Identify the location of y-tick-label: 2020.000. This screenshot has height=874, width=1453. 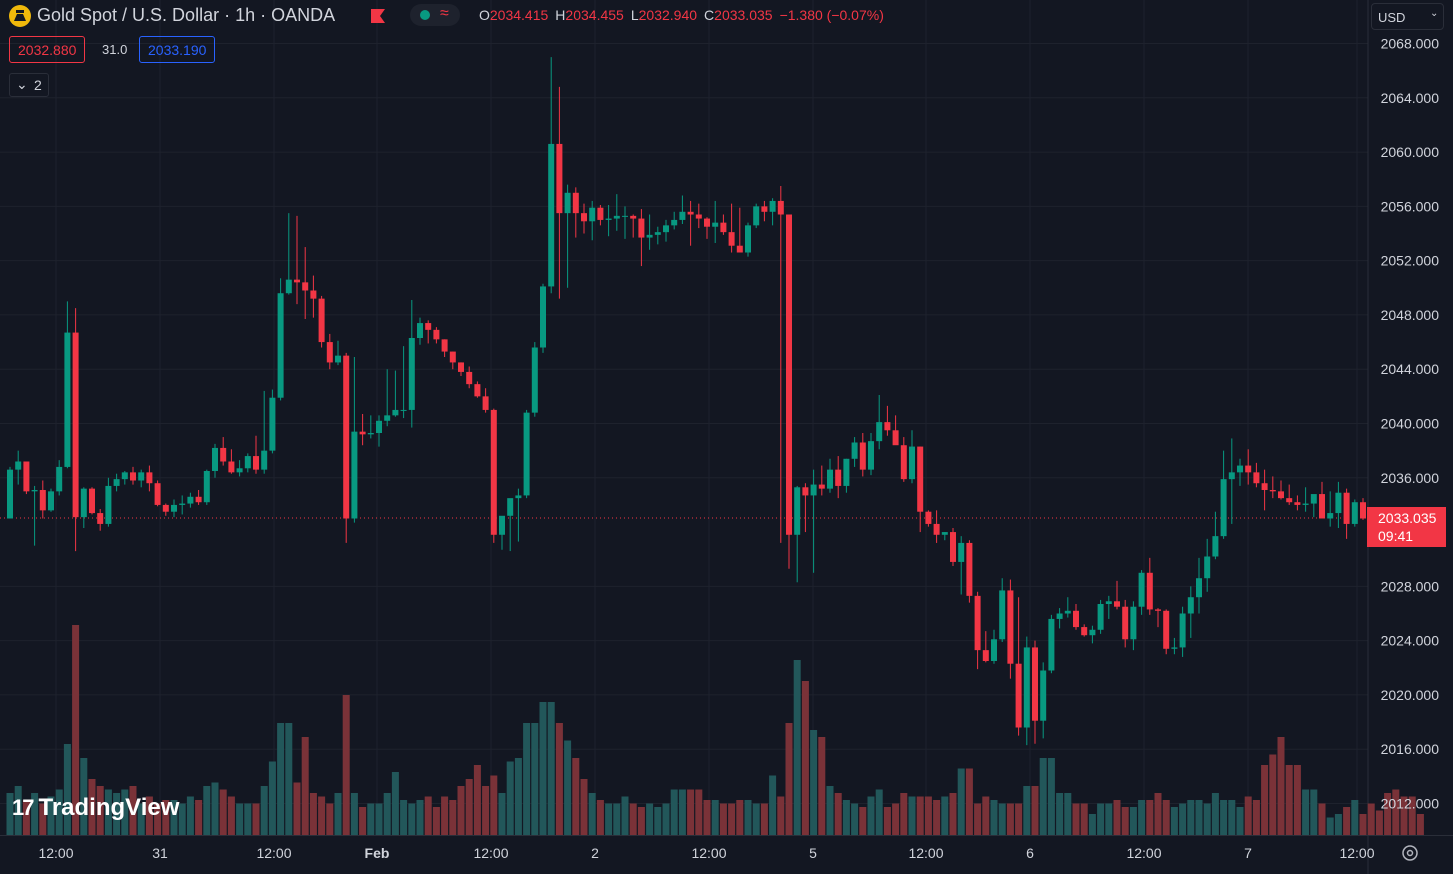
(1410, 695).